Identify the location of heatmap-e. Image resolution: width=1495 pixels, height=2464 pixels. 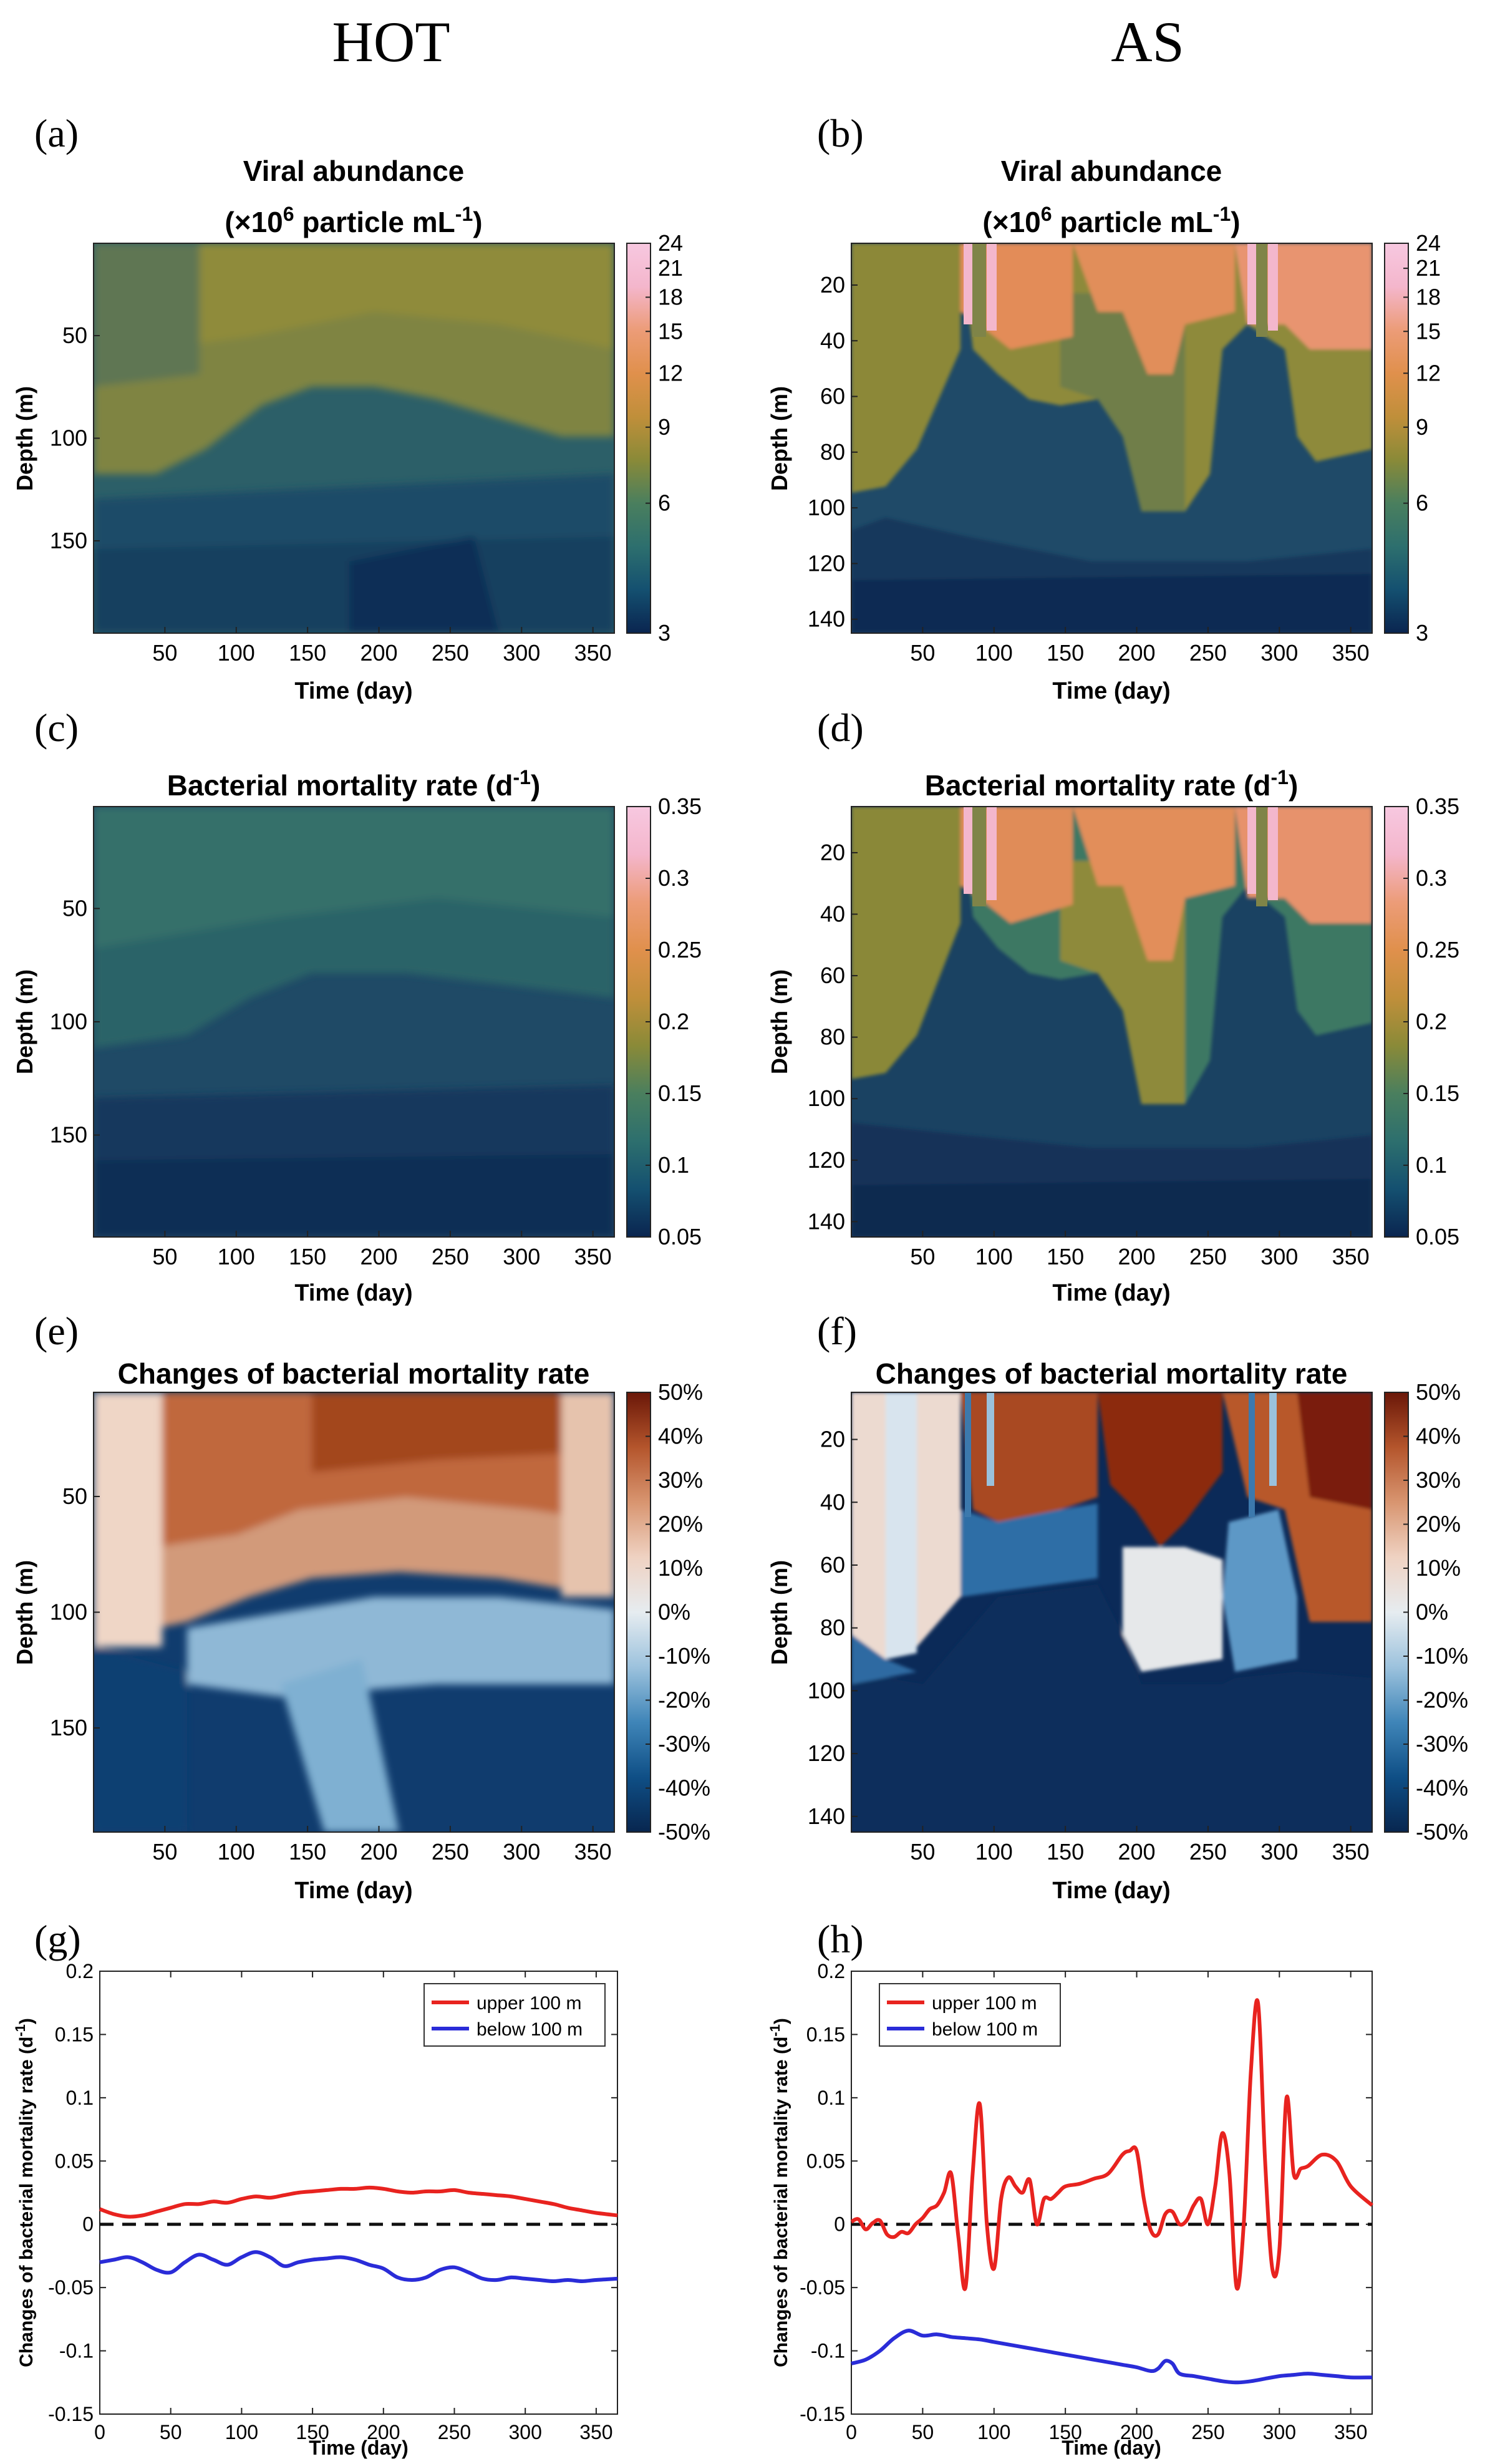
(354, 1612).